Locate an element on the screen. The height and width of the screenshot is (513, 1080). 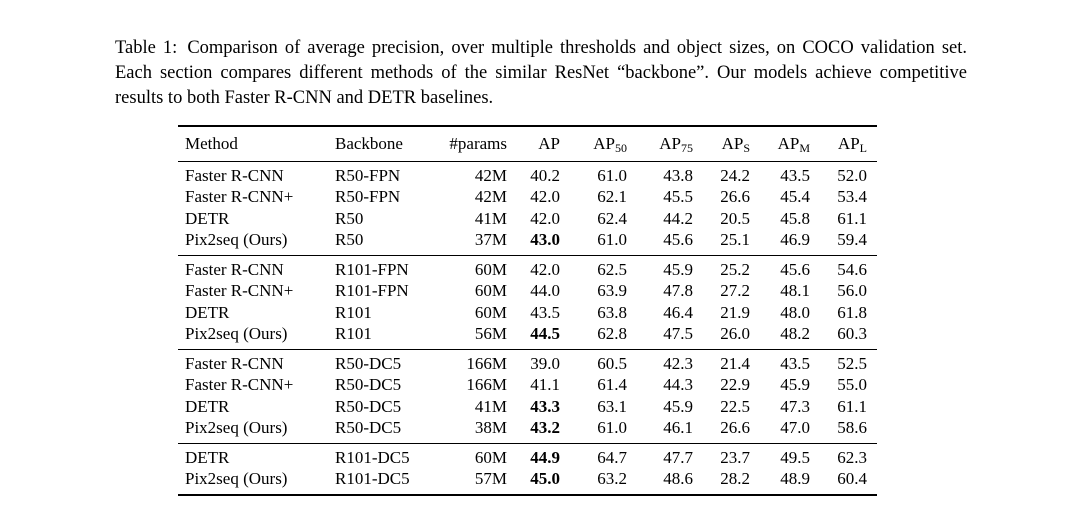
cell-ap-l: 56.0 is located at coordinates (852, 290).